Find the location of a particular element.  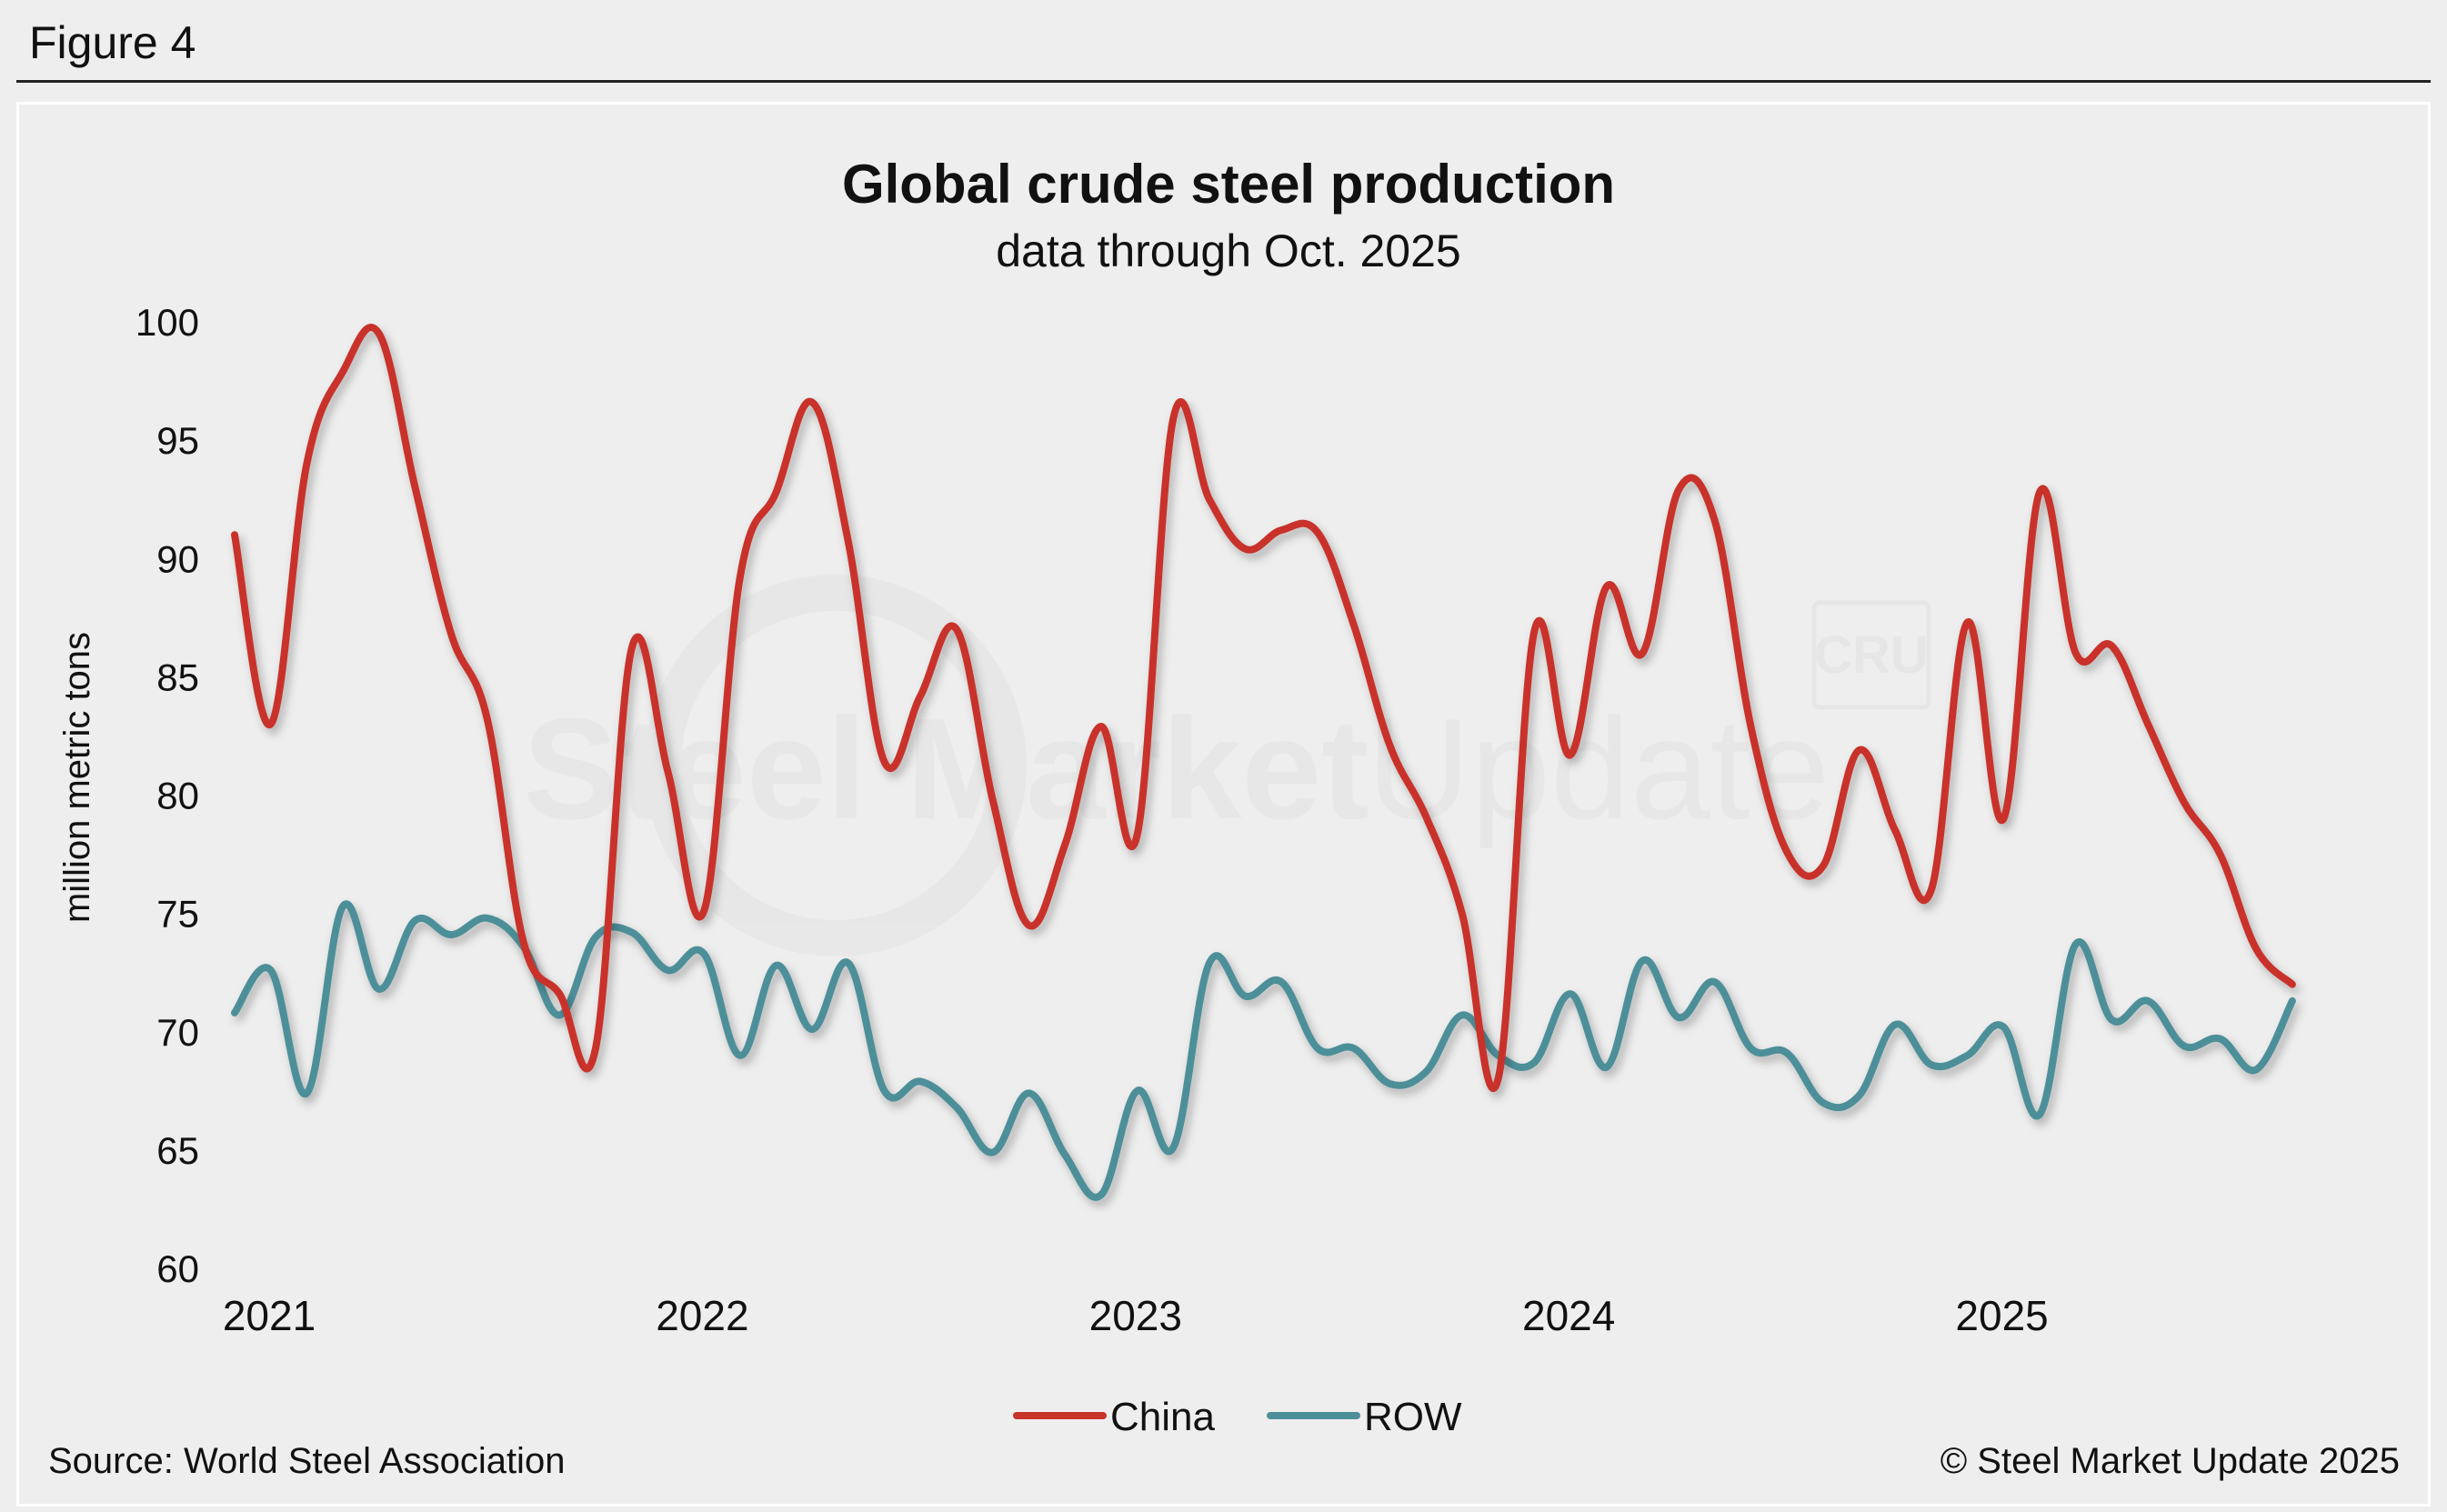

y-axis-label: million metric tons is located at coordinates (77, 777).